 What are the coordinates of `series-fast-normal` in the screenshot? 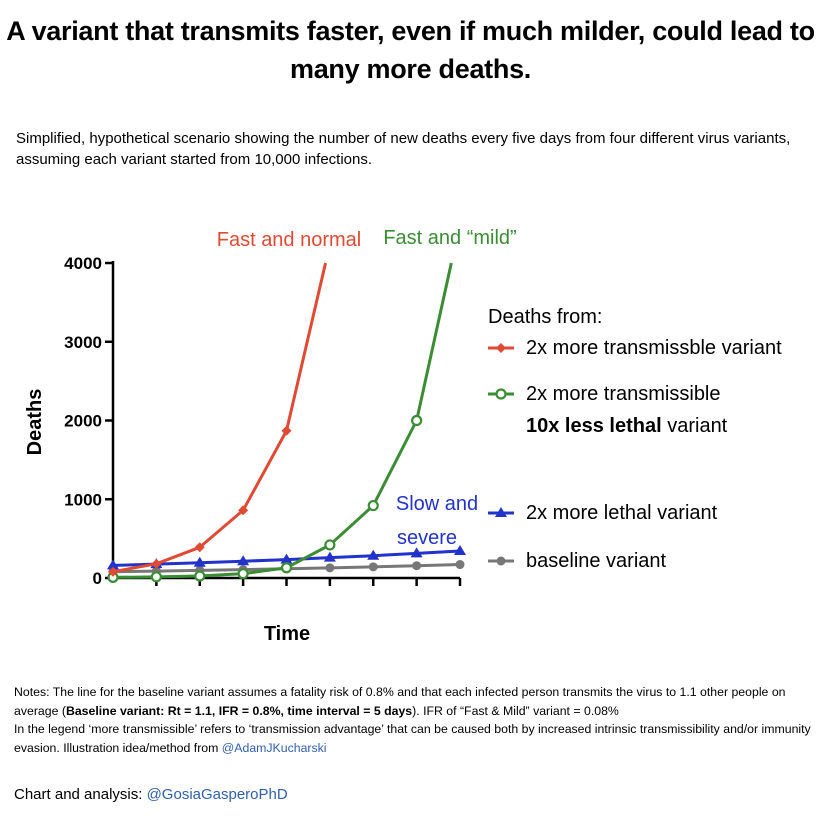 It's located at (217, 419).